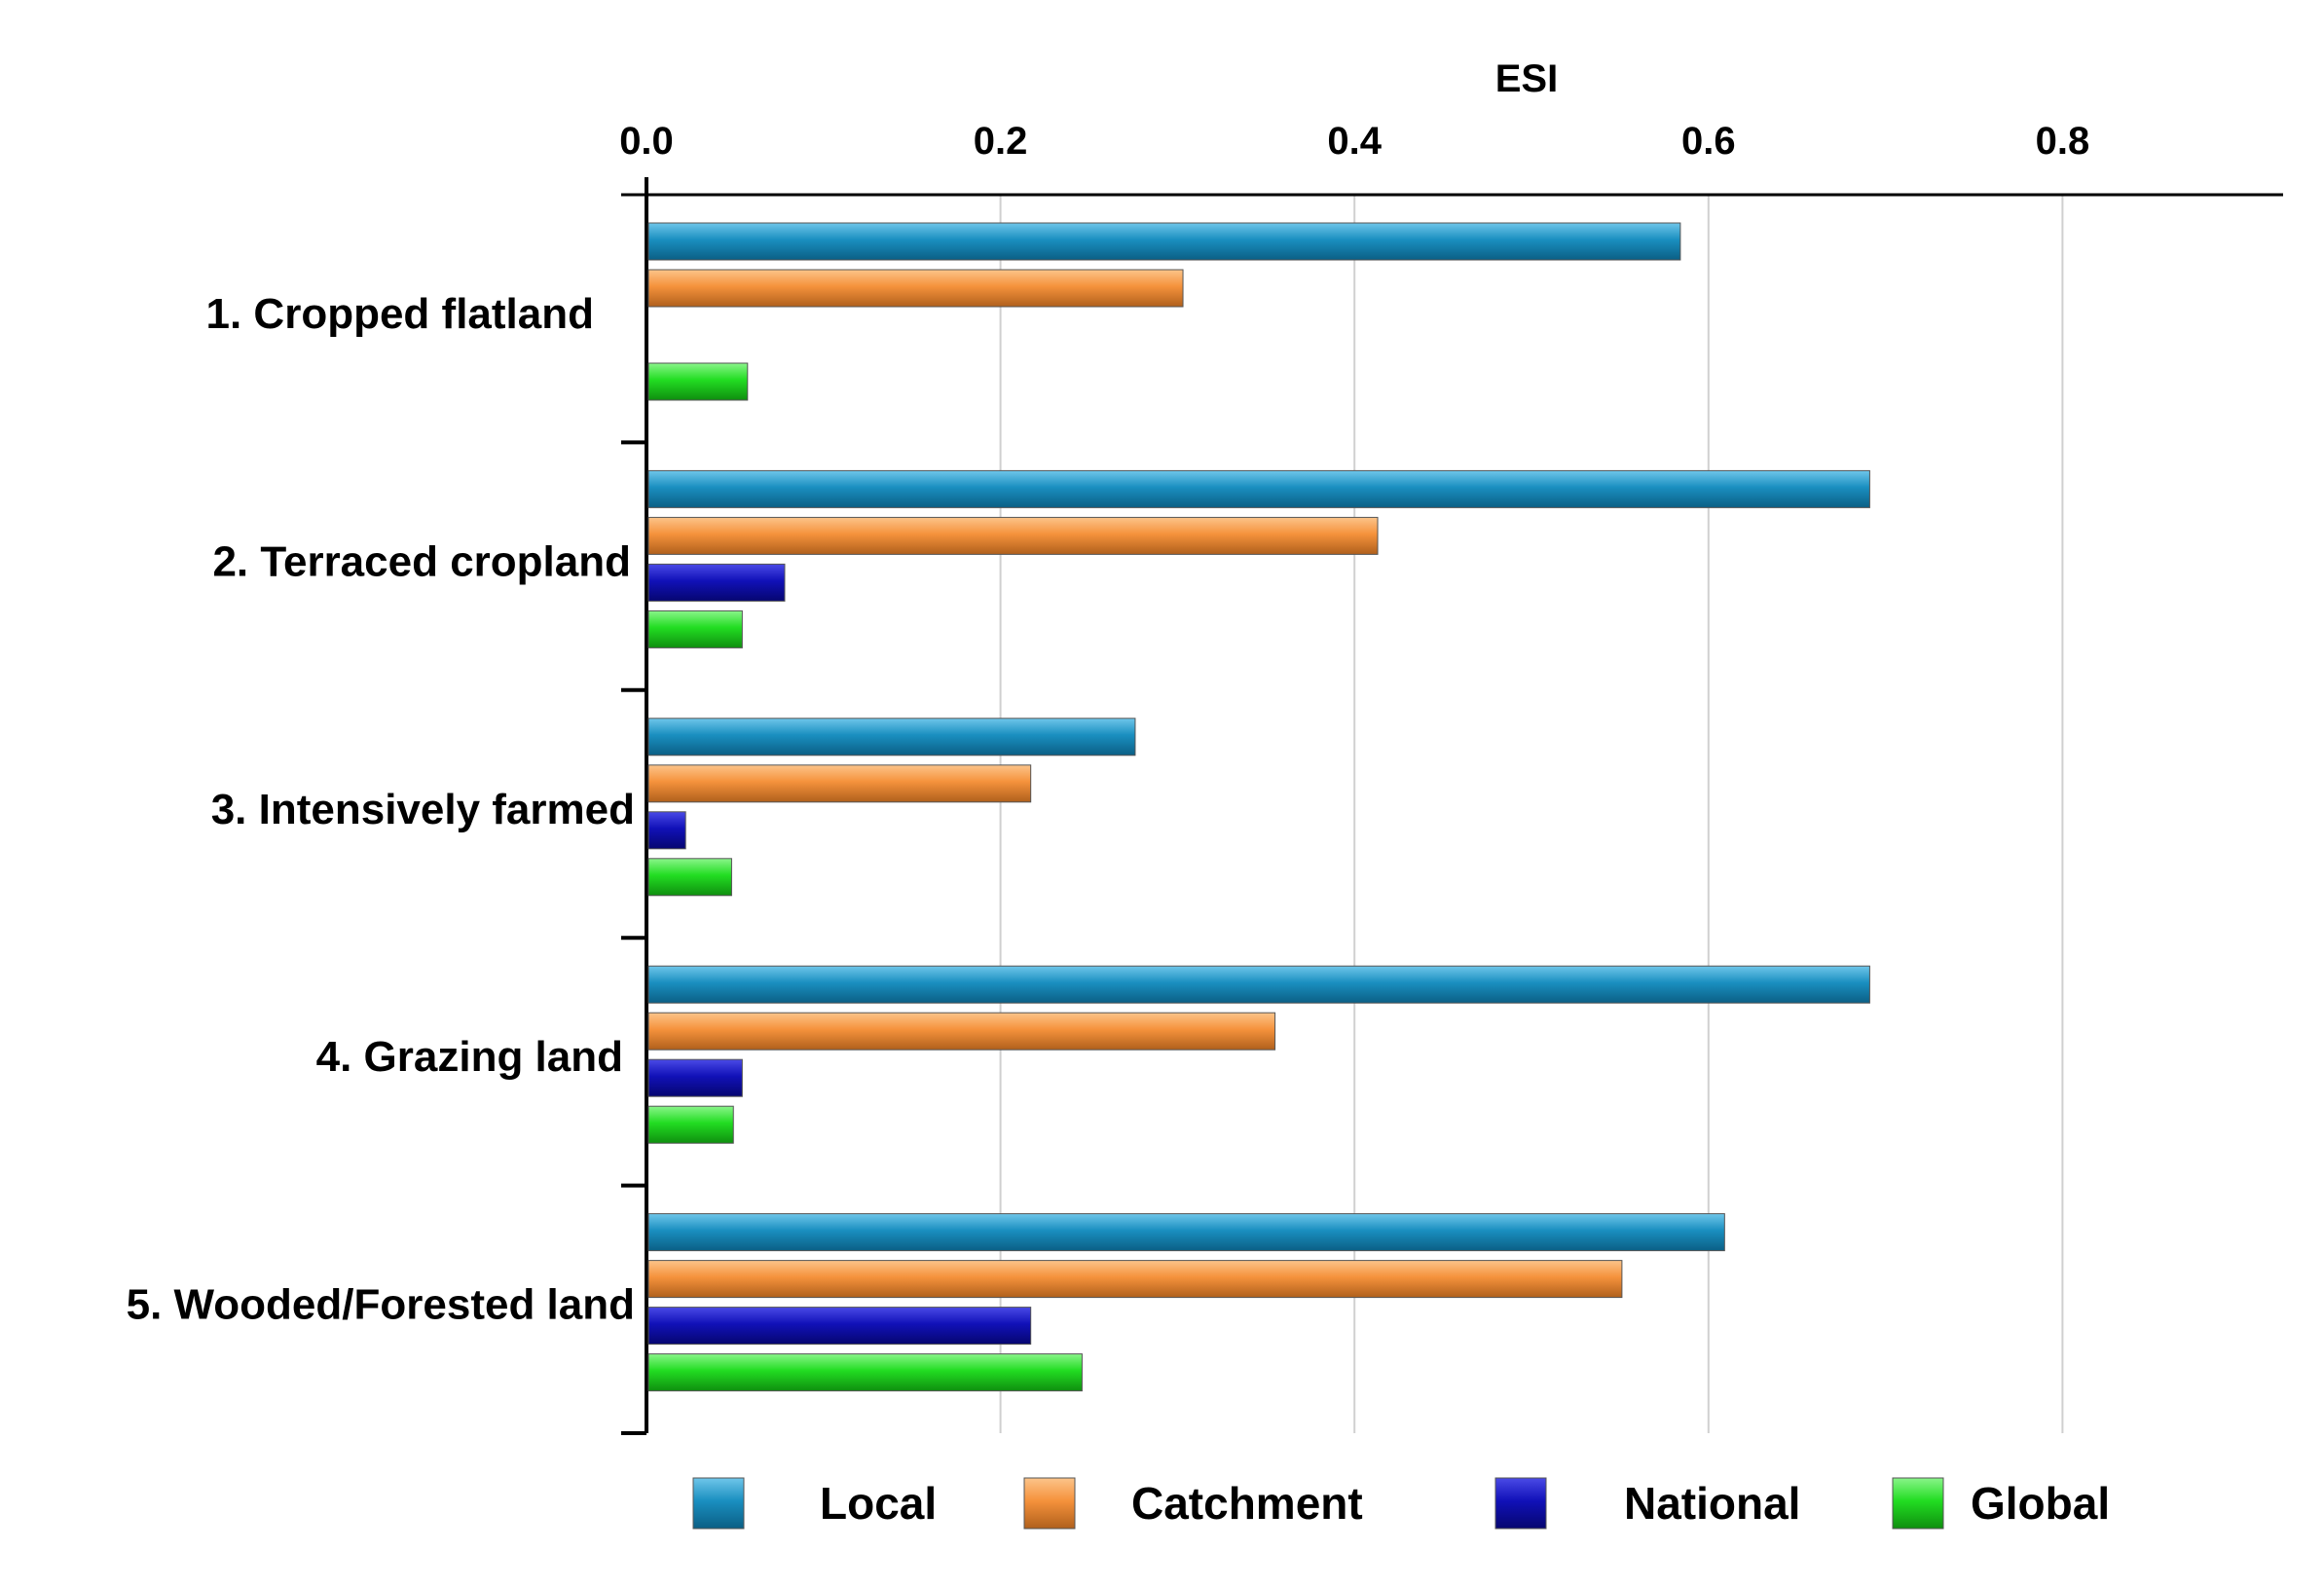  Describe the element at coordinates (646, 142) in the screenshot. I see `x-tick-label: 0.0` at that location.